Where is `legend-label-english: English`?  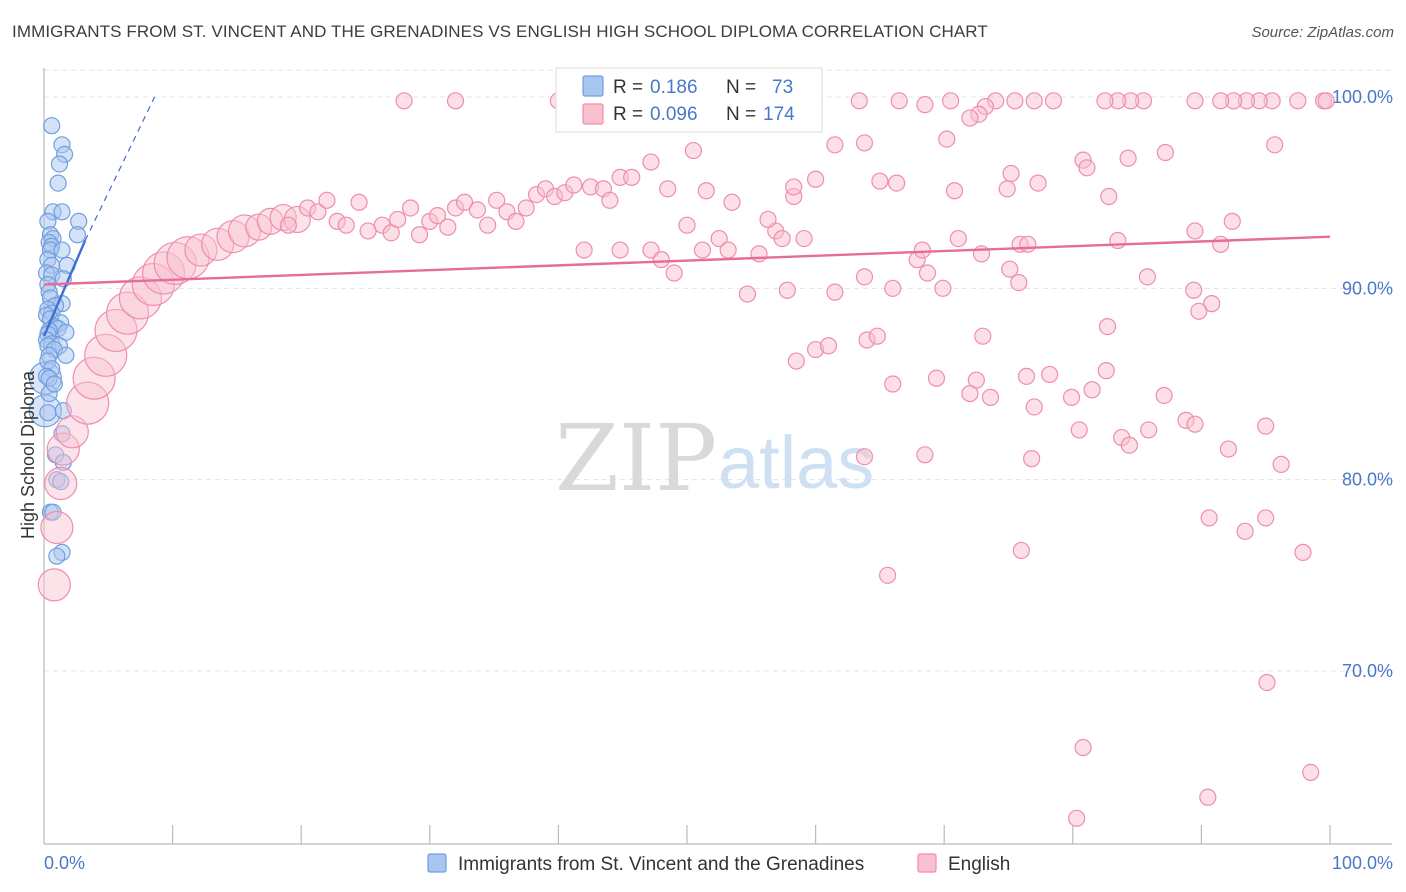
legend-label-english: English is located at coordinates (979, 864).